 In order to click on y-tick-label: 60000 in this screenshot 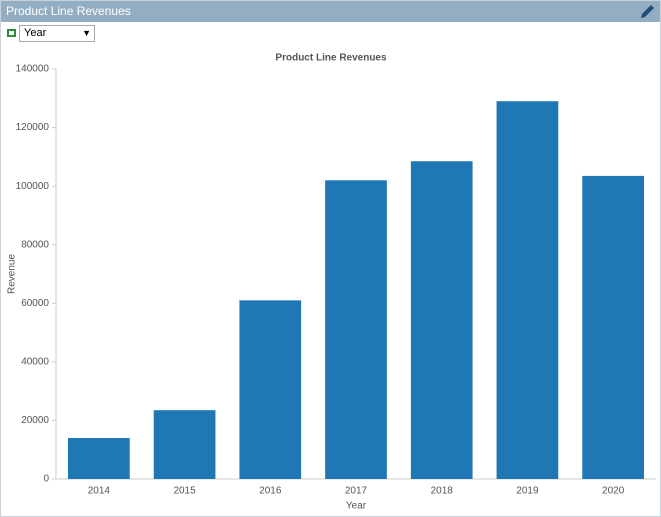, I will do `click(35, 303)`.